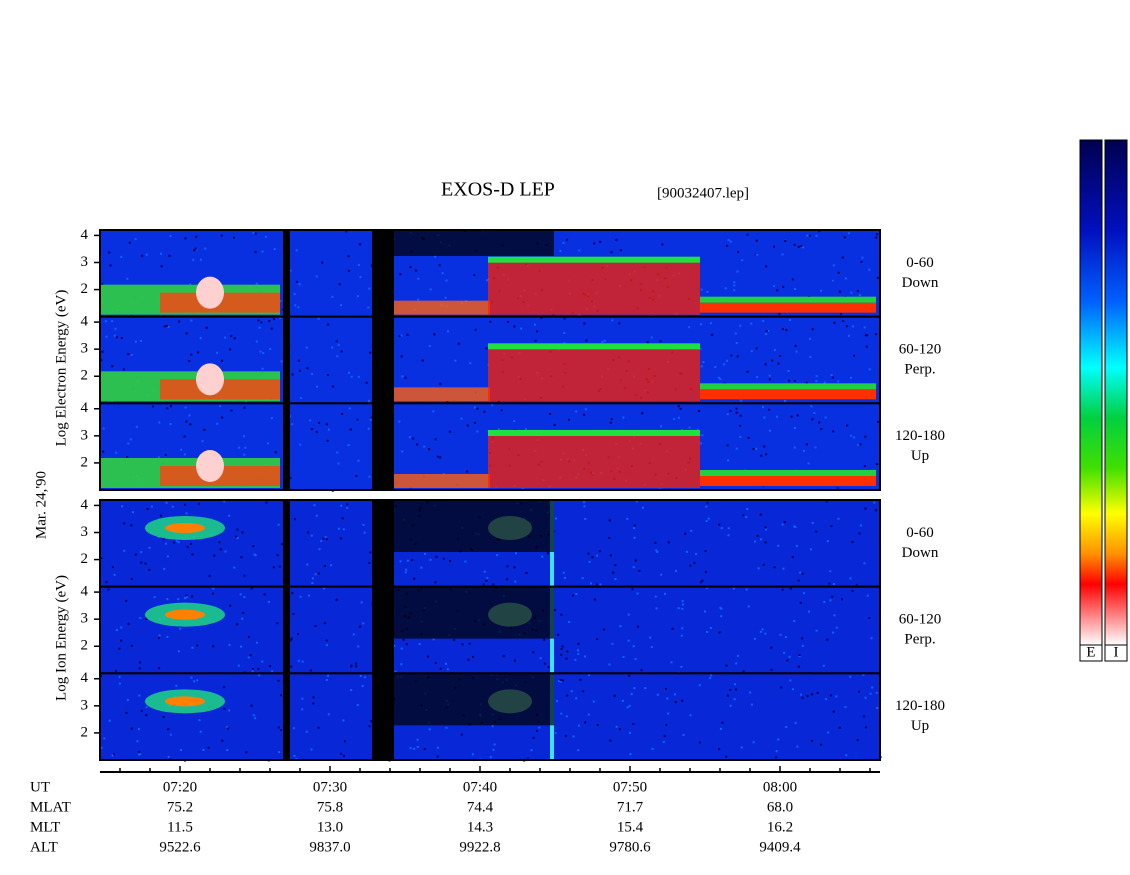  Describe the element at coordinates (85, 235) in the screenshot. I see `y-tick-label: 4` at that location.